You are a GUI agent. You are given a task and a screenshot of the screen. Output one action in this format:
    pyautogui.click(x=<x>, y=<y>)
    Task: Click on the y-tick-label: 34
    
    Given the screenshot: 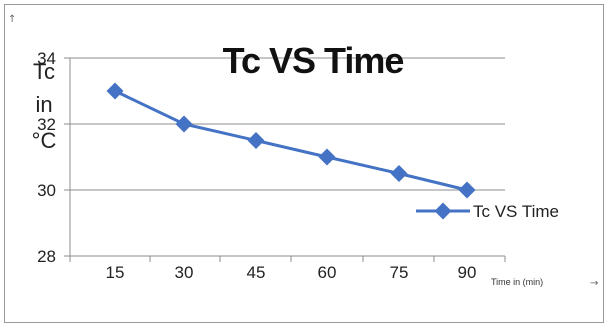 What is the action you would take?
    pyautogui.click(x=46, y=58)
    